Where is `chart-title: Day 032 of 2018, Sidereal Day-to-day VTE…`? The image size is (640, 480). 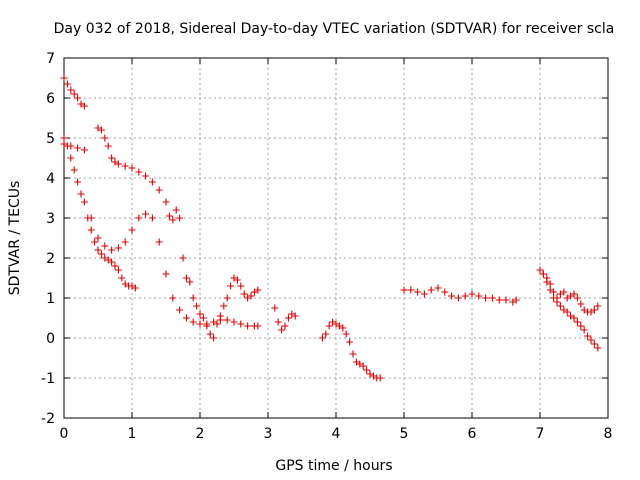
chart-title: Day 032 of 2018, Sidereal Day-to-day VTE… is located at coordinates (334, 29).